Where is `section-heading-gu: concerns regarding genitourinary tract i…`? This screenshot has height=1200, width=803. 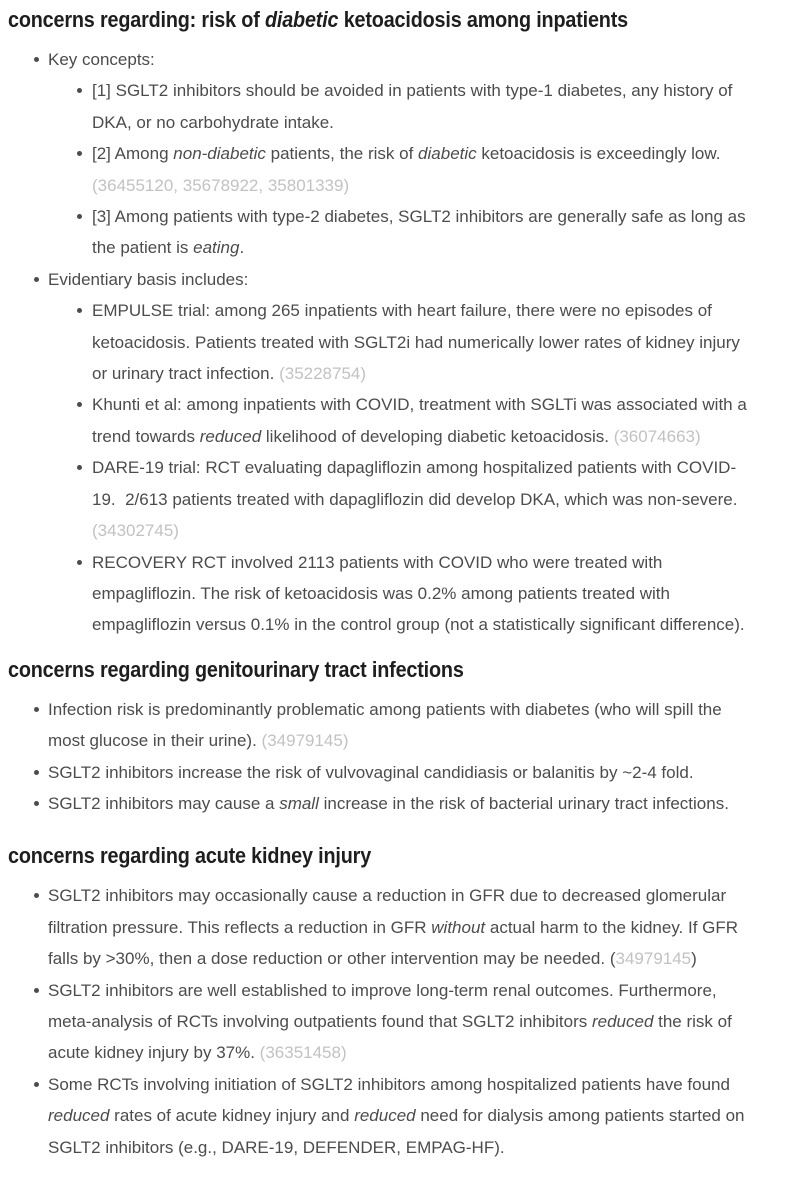 section-heading-gu: concerns regarding genitourinary tract i… is located at coordinates (383, 670).